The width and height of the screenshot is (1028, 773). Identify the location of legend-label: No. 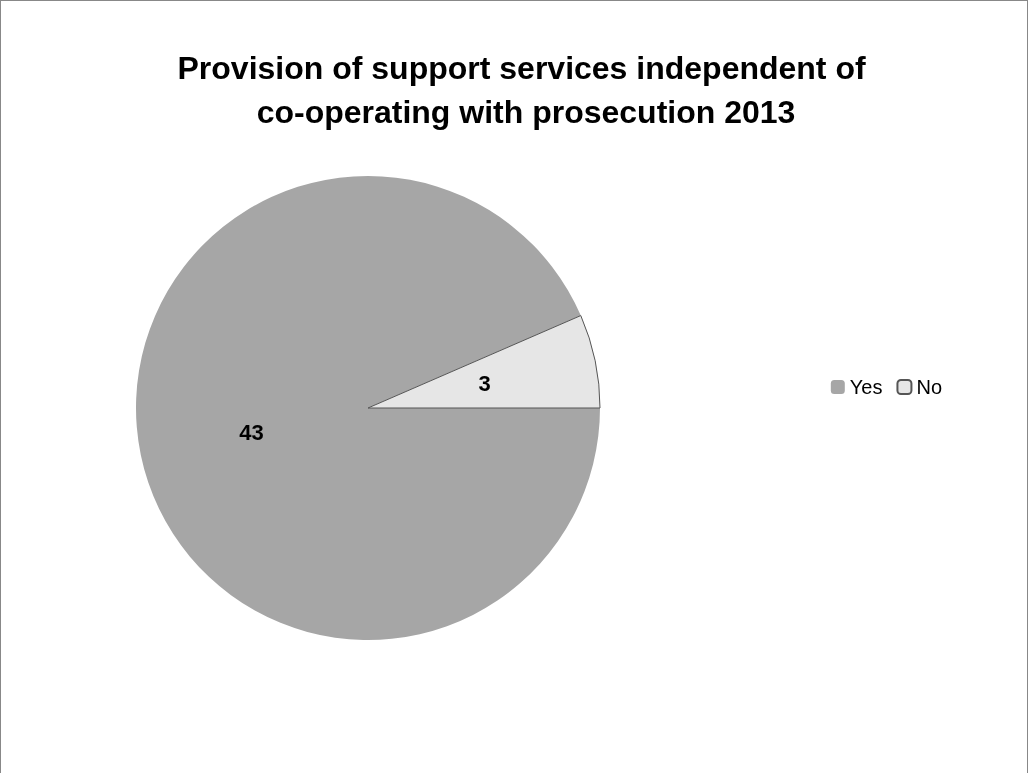
(929, 387).